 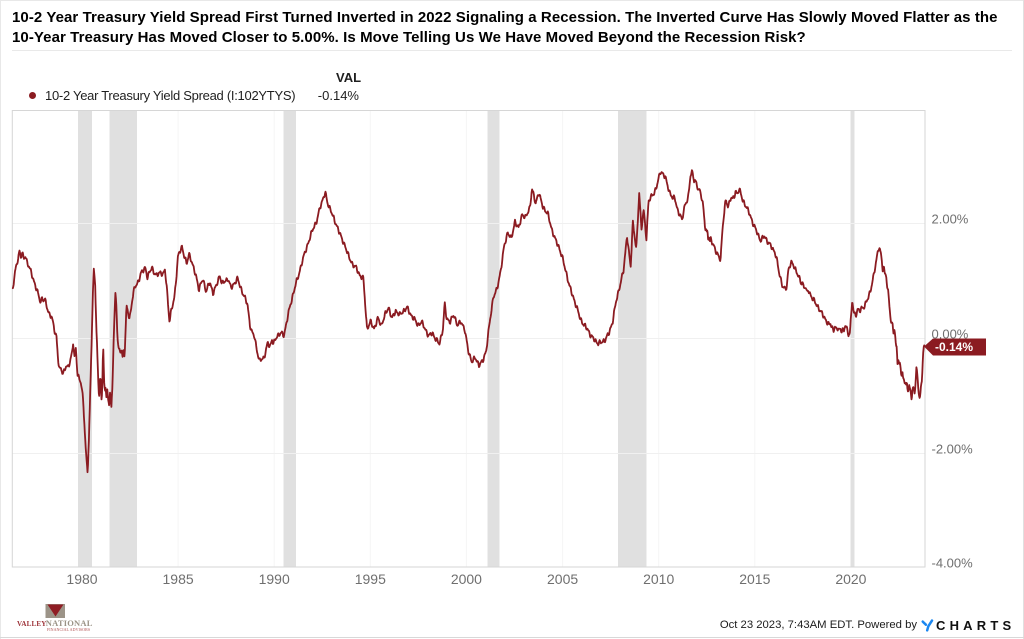 I want to click on svg-text: 0.00%, so click(x=950, y=334).